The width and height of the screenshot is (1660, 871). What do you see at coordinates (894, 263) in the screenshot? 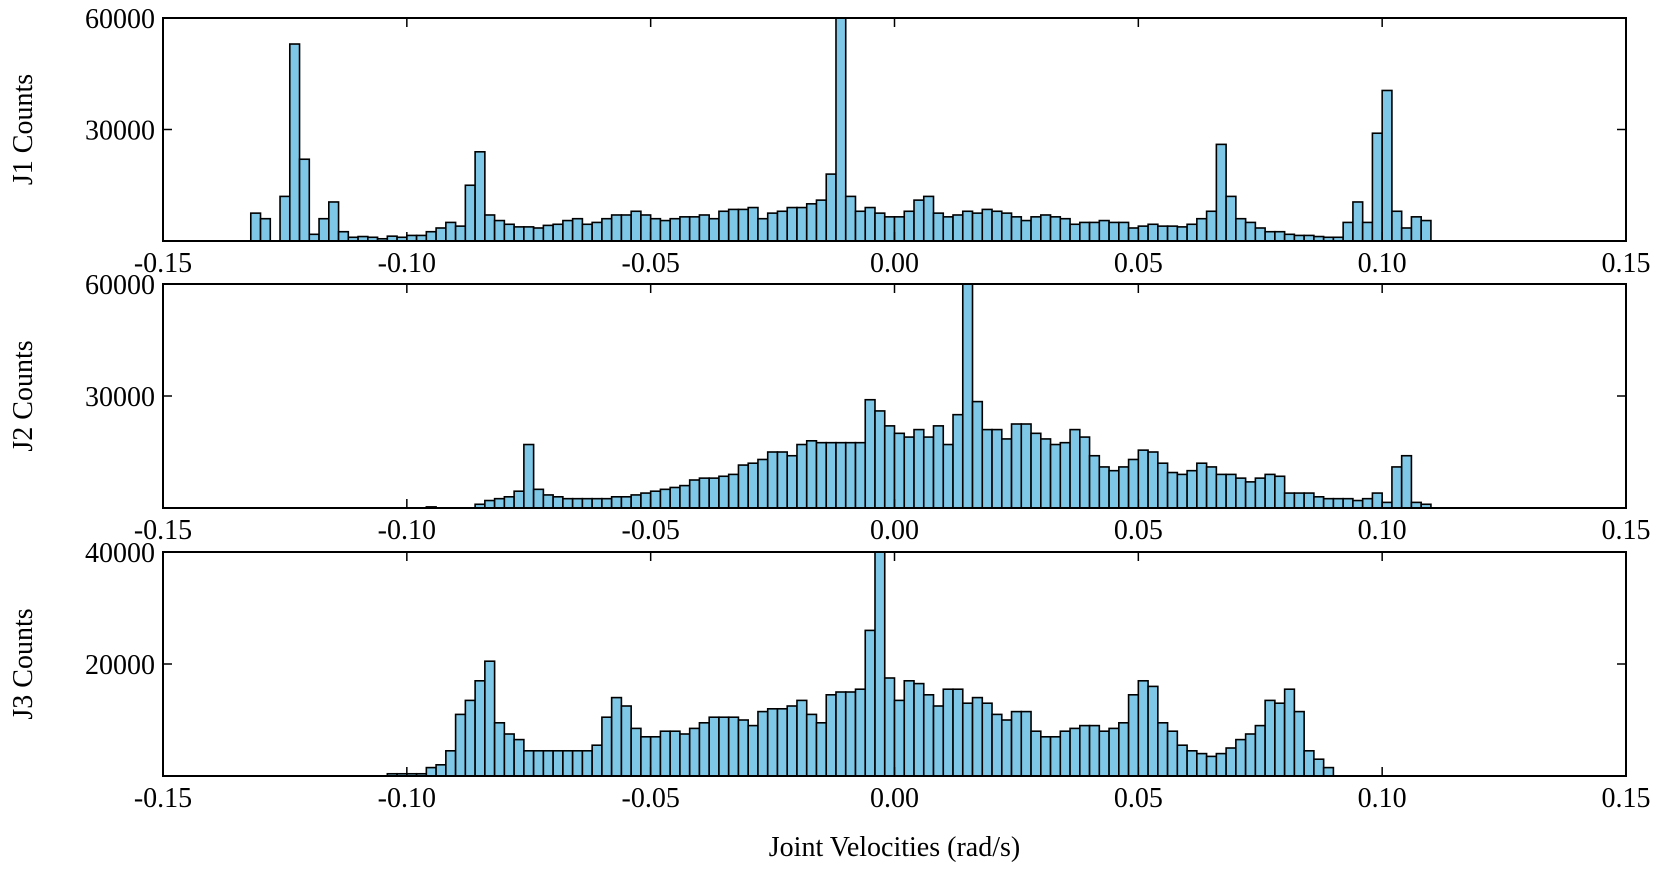
I see `j1-xtick-label: 0.00` at bounding box center [894, 263].